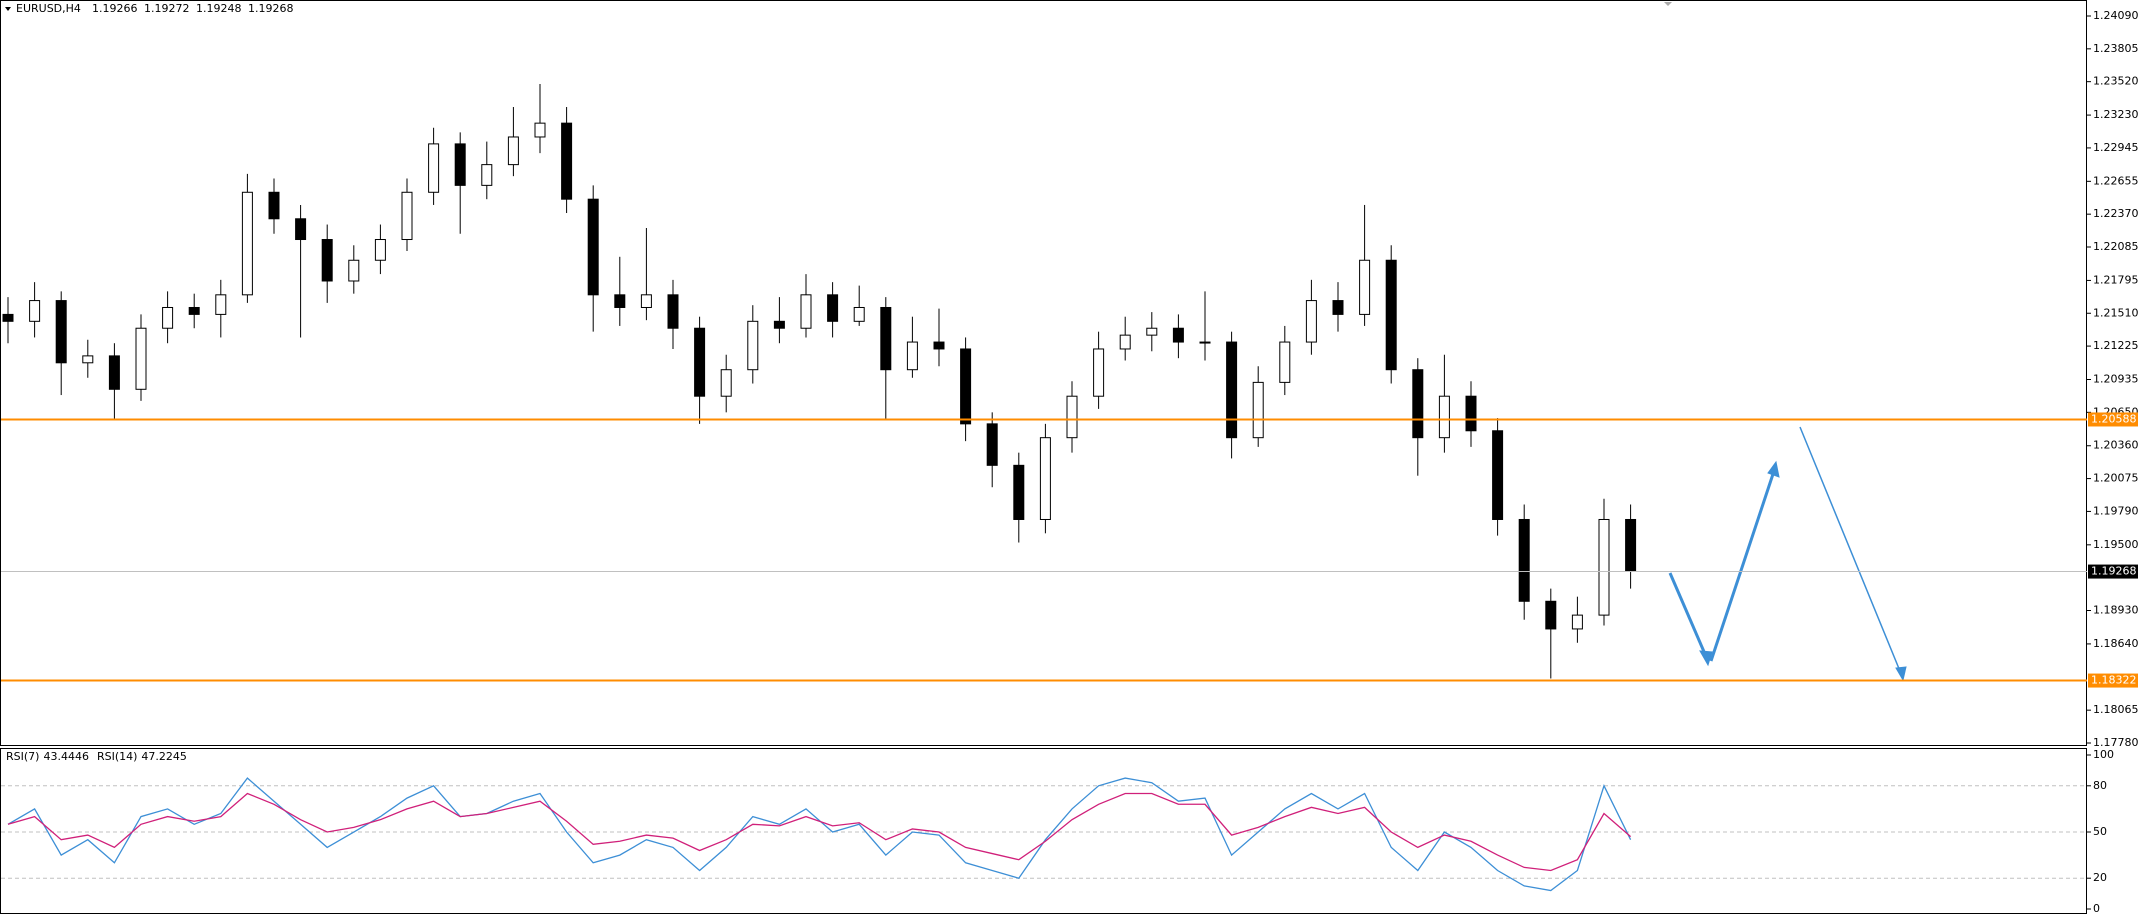  Describe the element at coordinates (2100, 785) in the screenshot. I see `y-tick-label: 80` at that location.